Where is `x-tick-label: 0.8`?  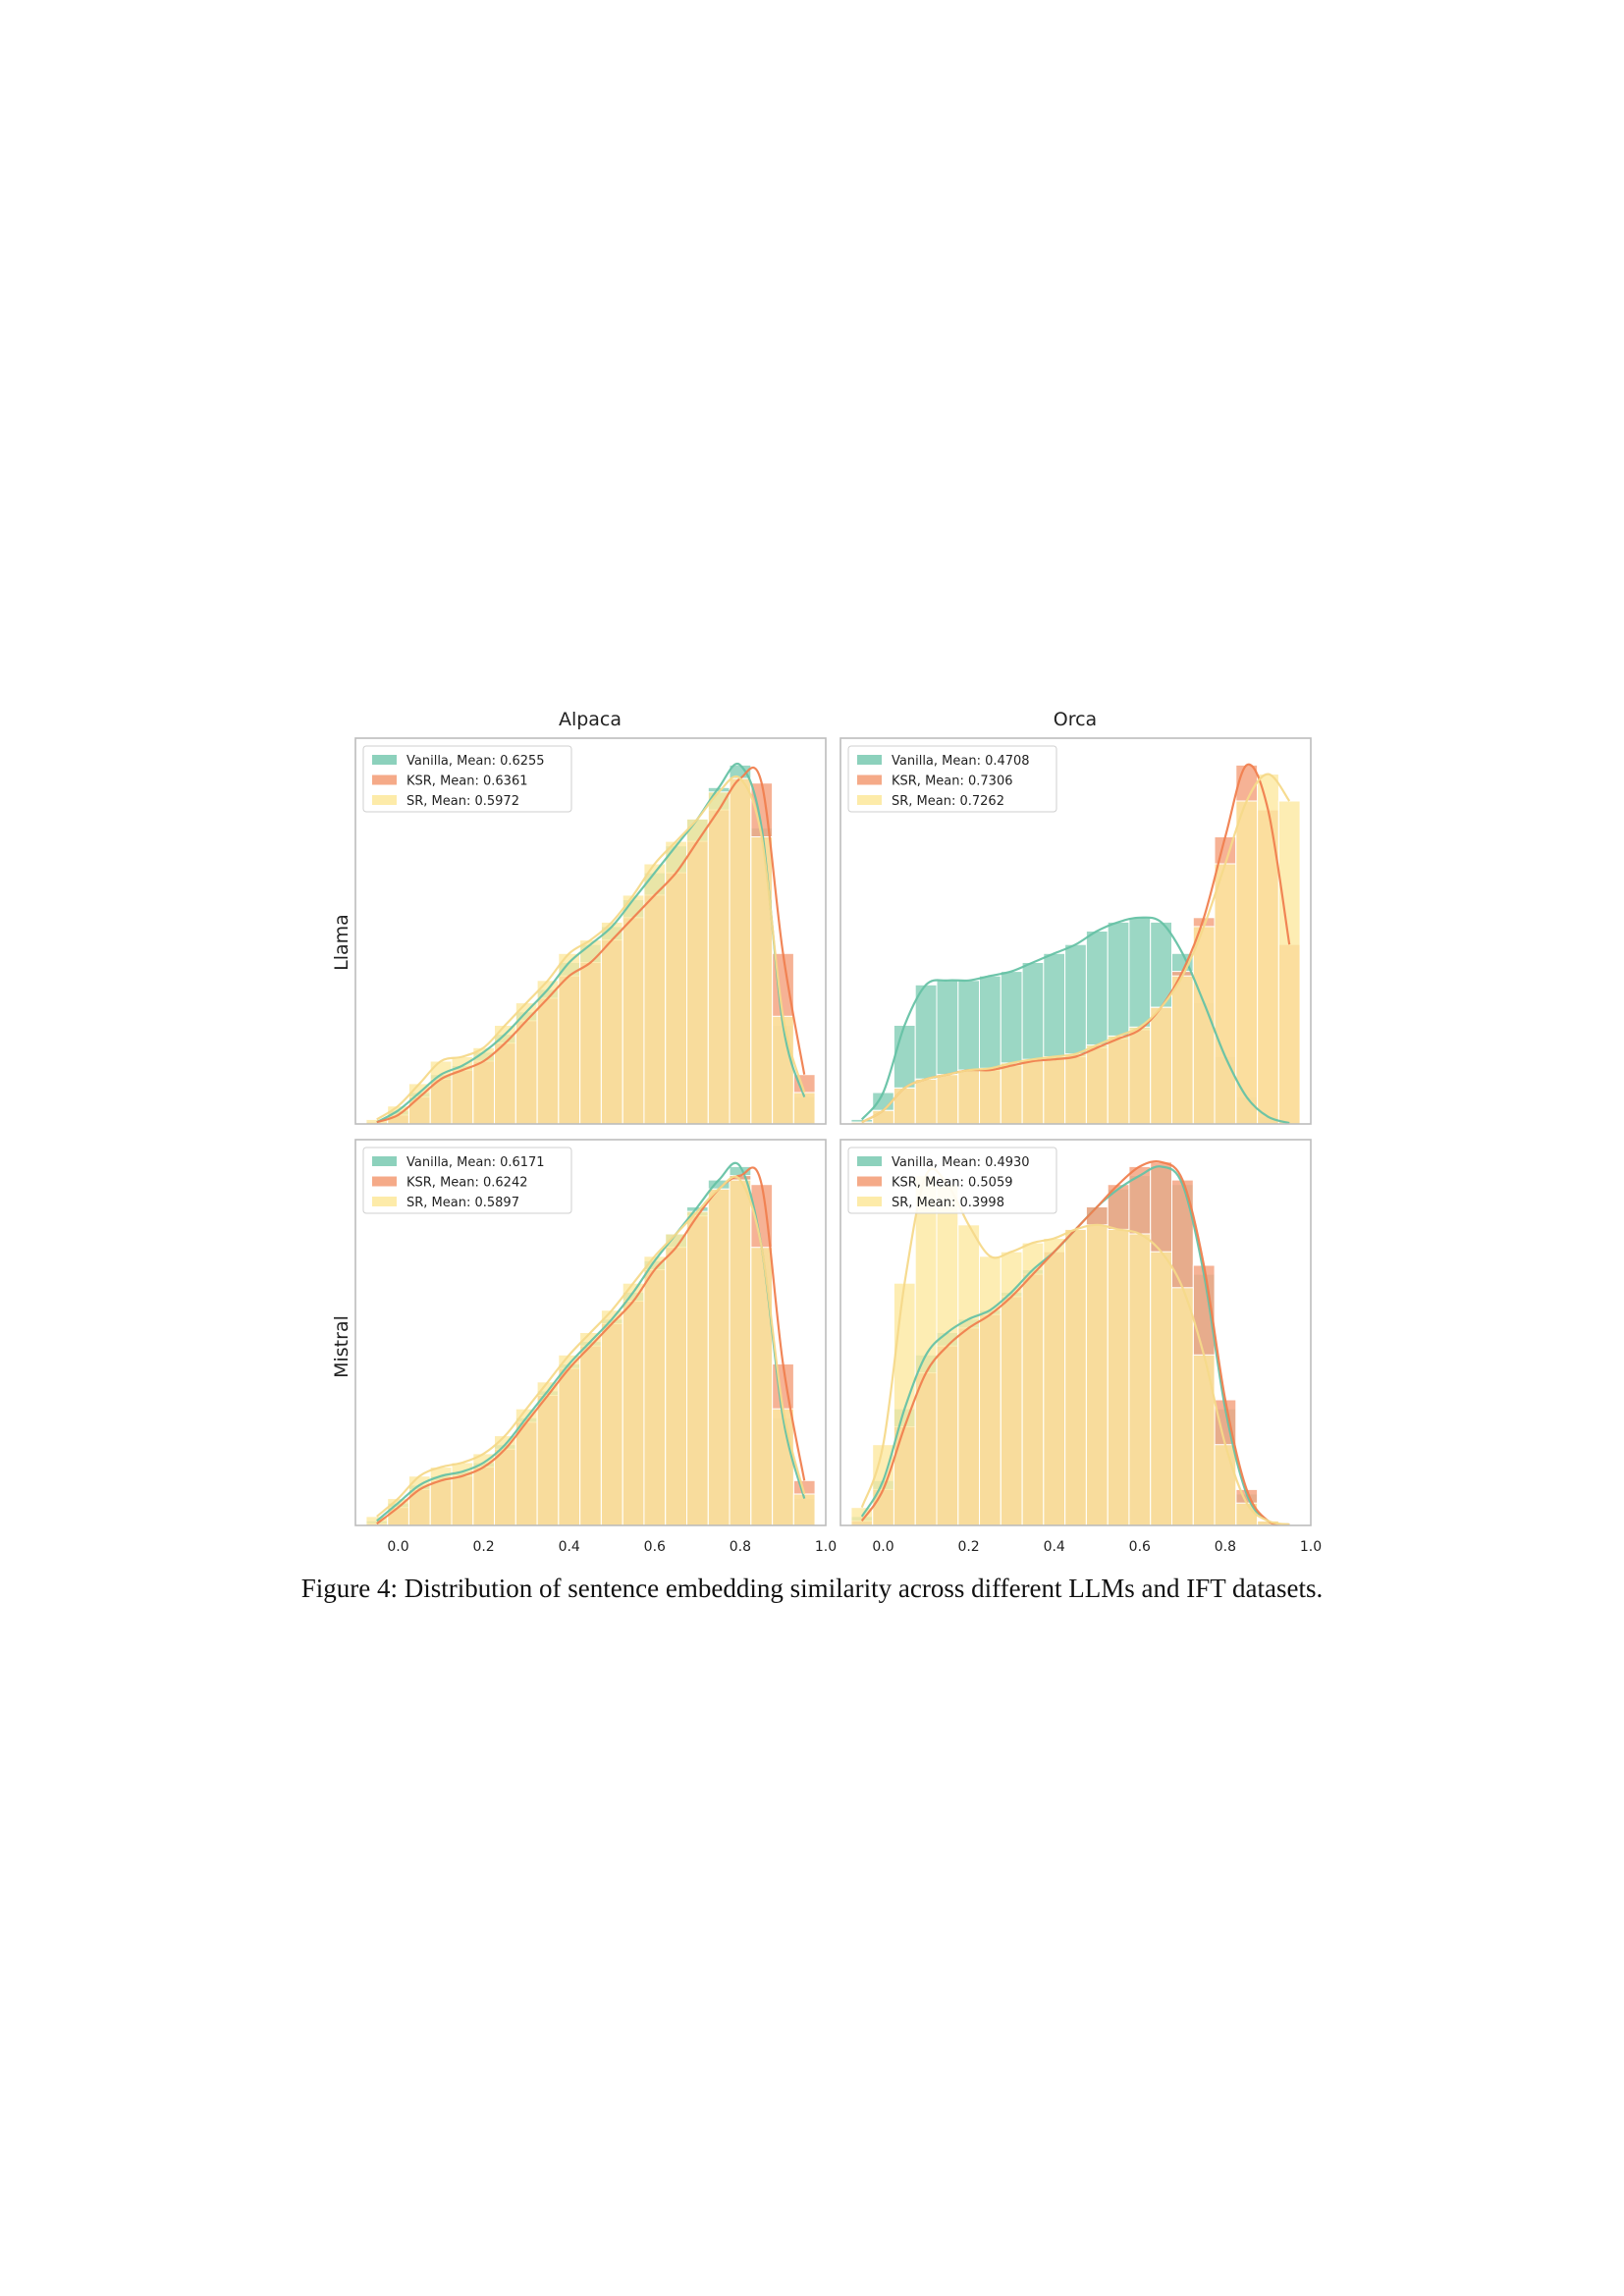 x-tick-label: 0.8 is located at coordinates (740, 1547).